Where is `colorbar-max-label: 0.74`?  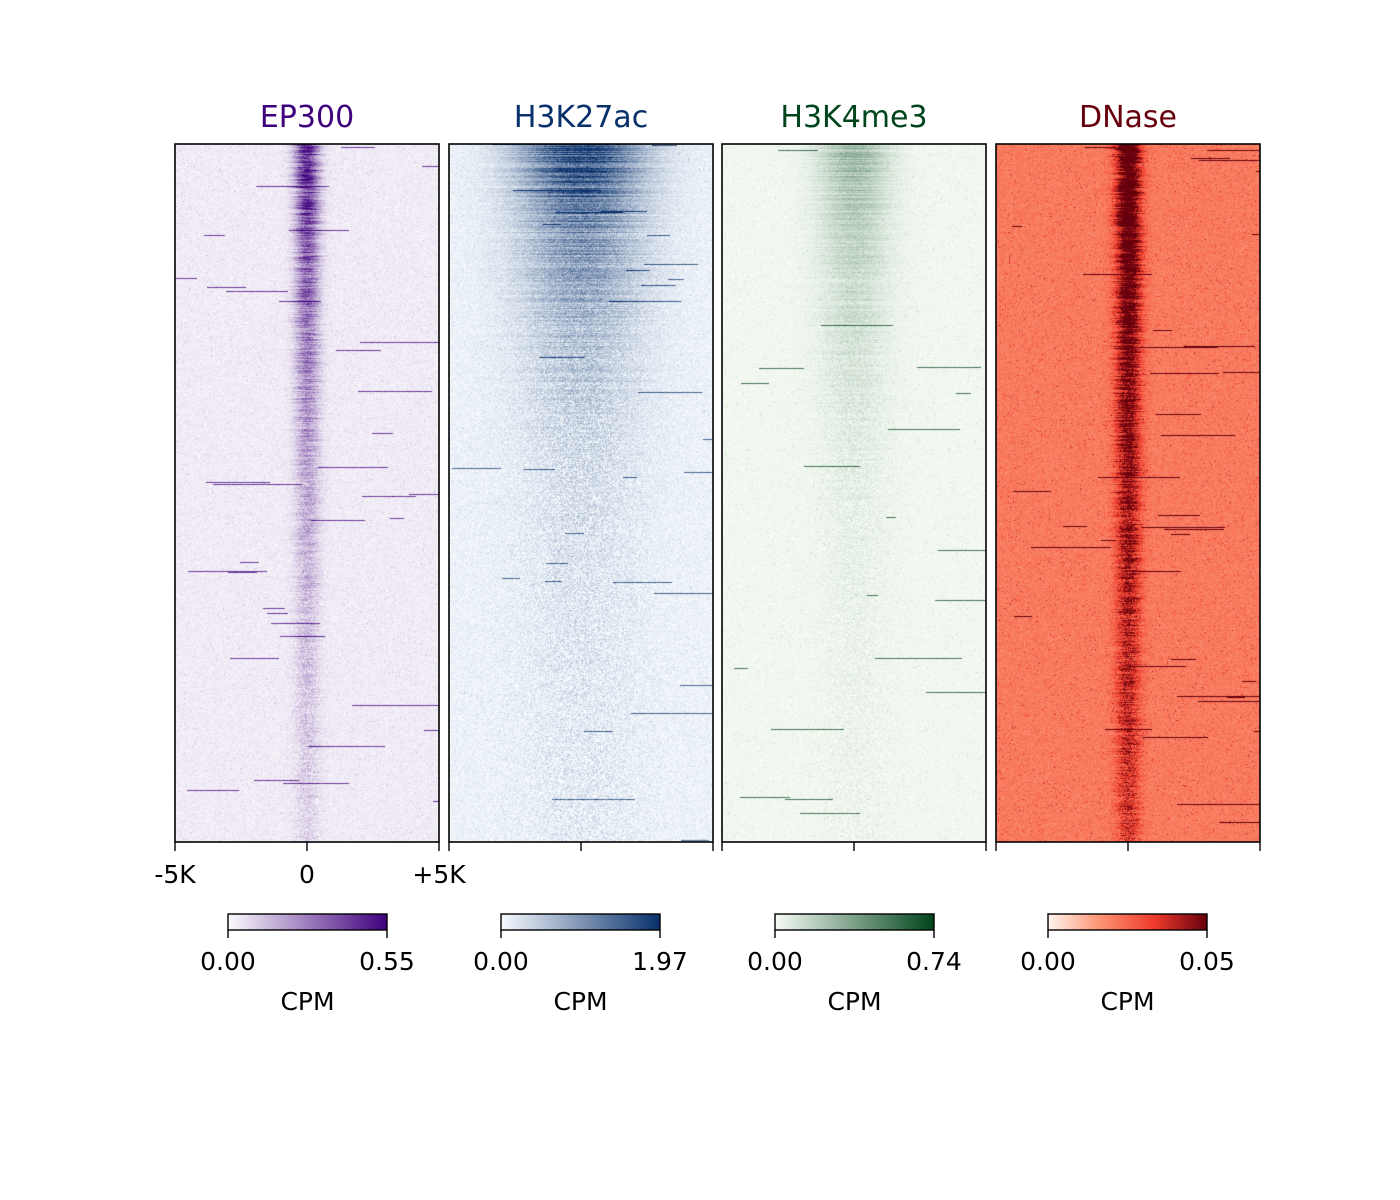
colorbar-max-label: 0.74 is located at coordinates (934, 961).